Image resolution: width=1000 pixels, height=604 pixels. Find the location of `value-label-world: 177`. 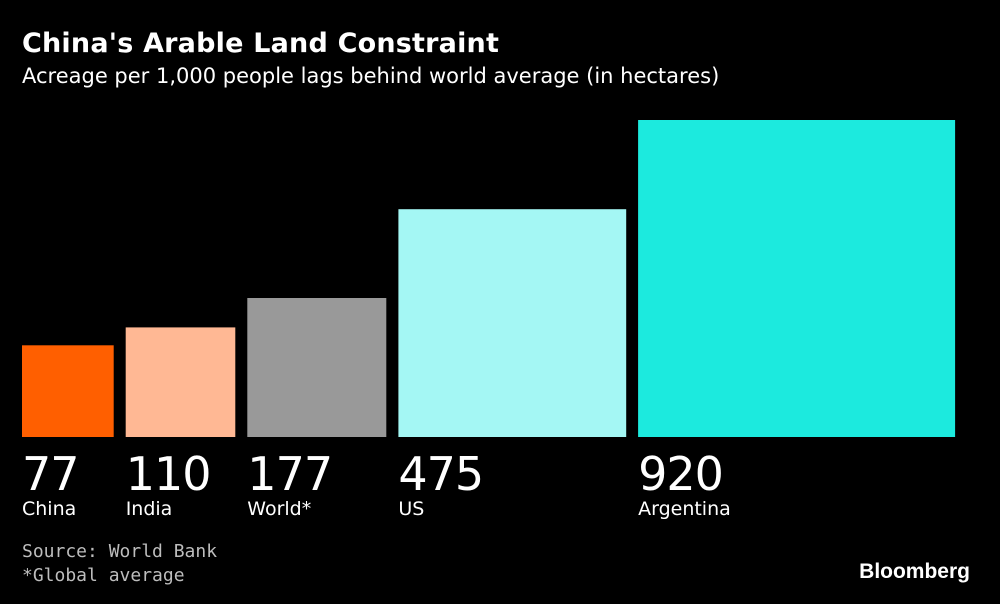

value-label-world: 177 is located at coordinates (289, 474).